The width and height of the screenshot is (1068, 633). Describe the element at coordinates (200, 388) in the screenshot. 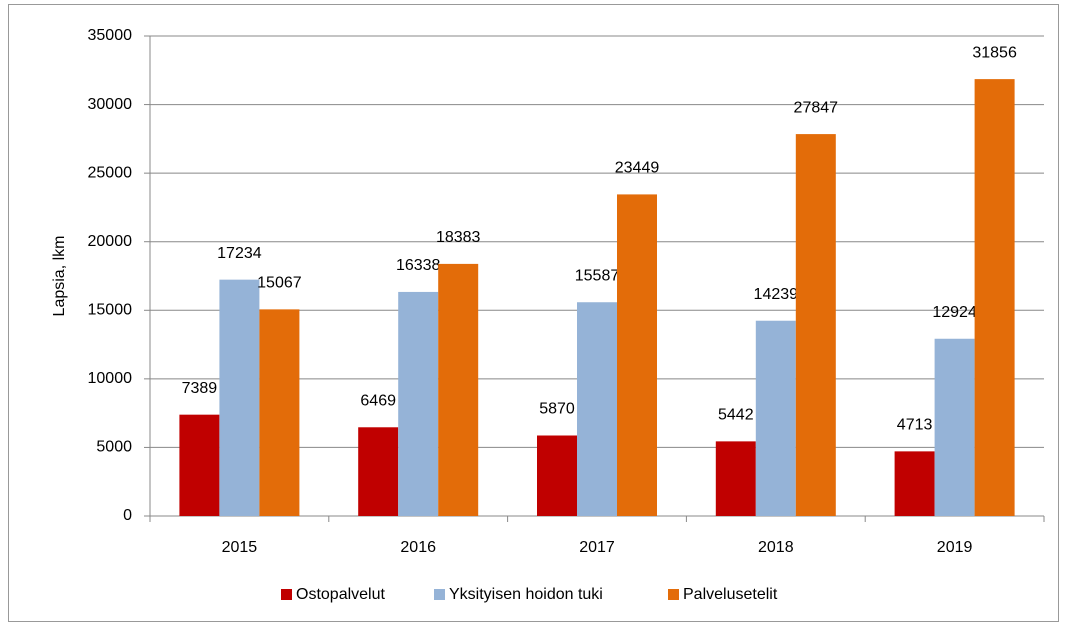

I see `data-label: 7389` at that location.